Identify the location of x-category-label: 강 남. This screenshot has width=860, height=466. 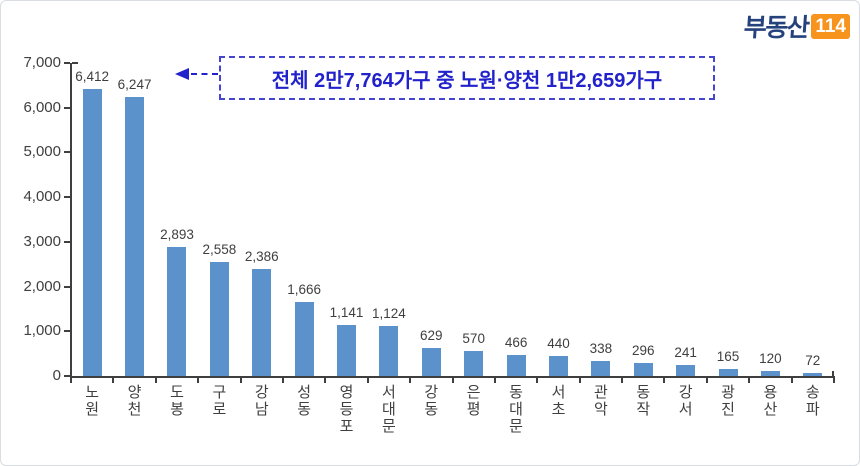
(261, 401).